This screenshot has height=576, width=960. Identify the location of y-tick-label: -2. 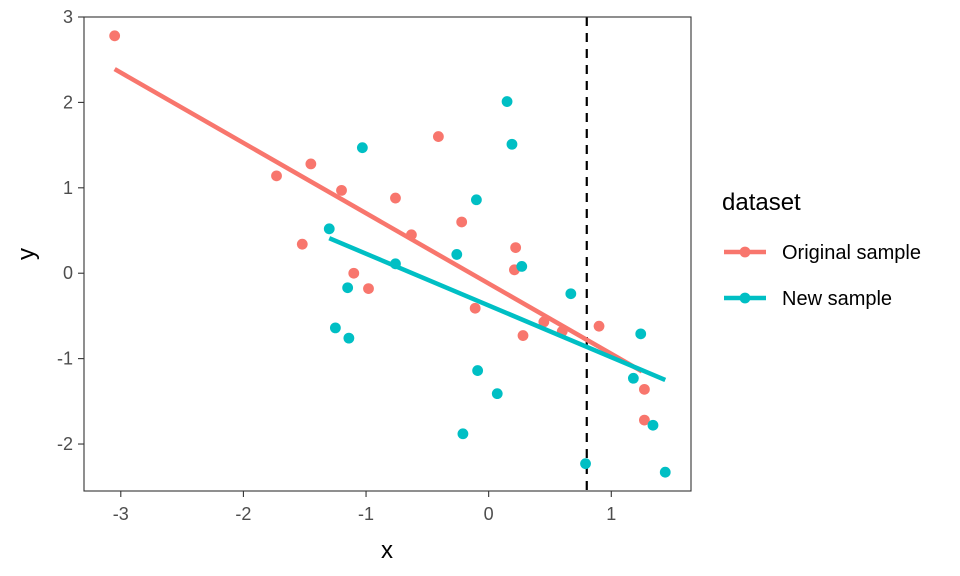
(65, 444).